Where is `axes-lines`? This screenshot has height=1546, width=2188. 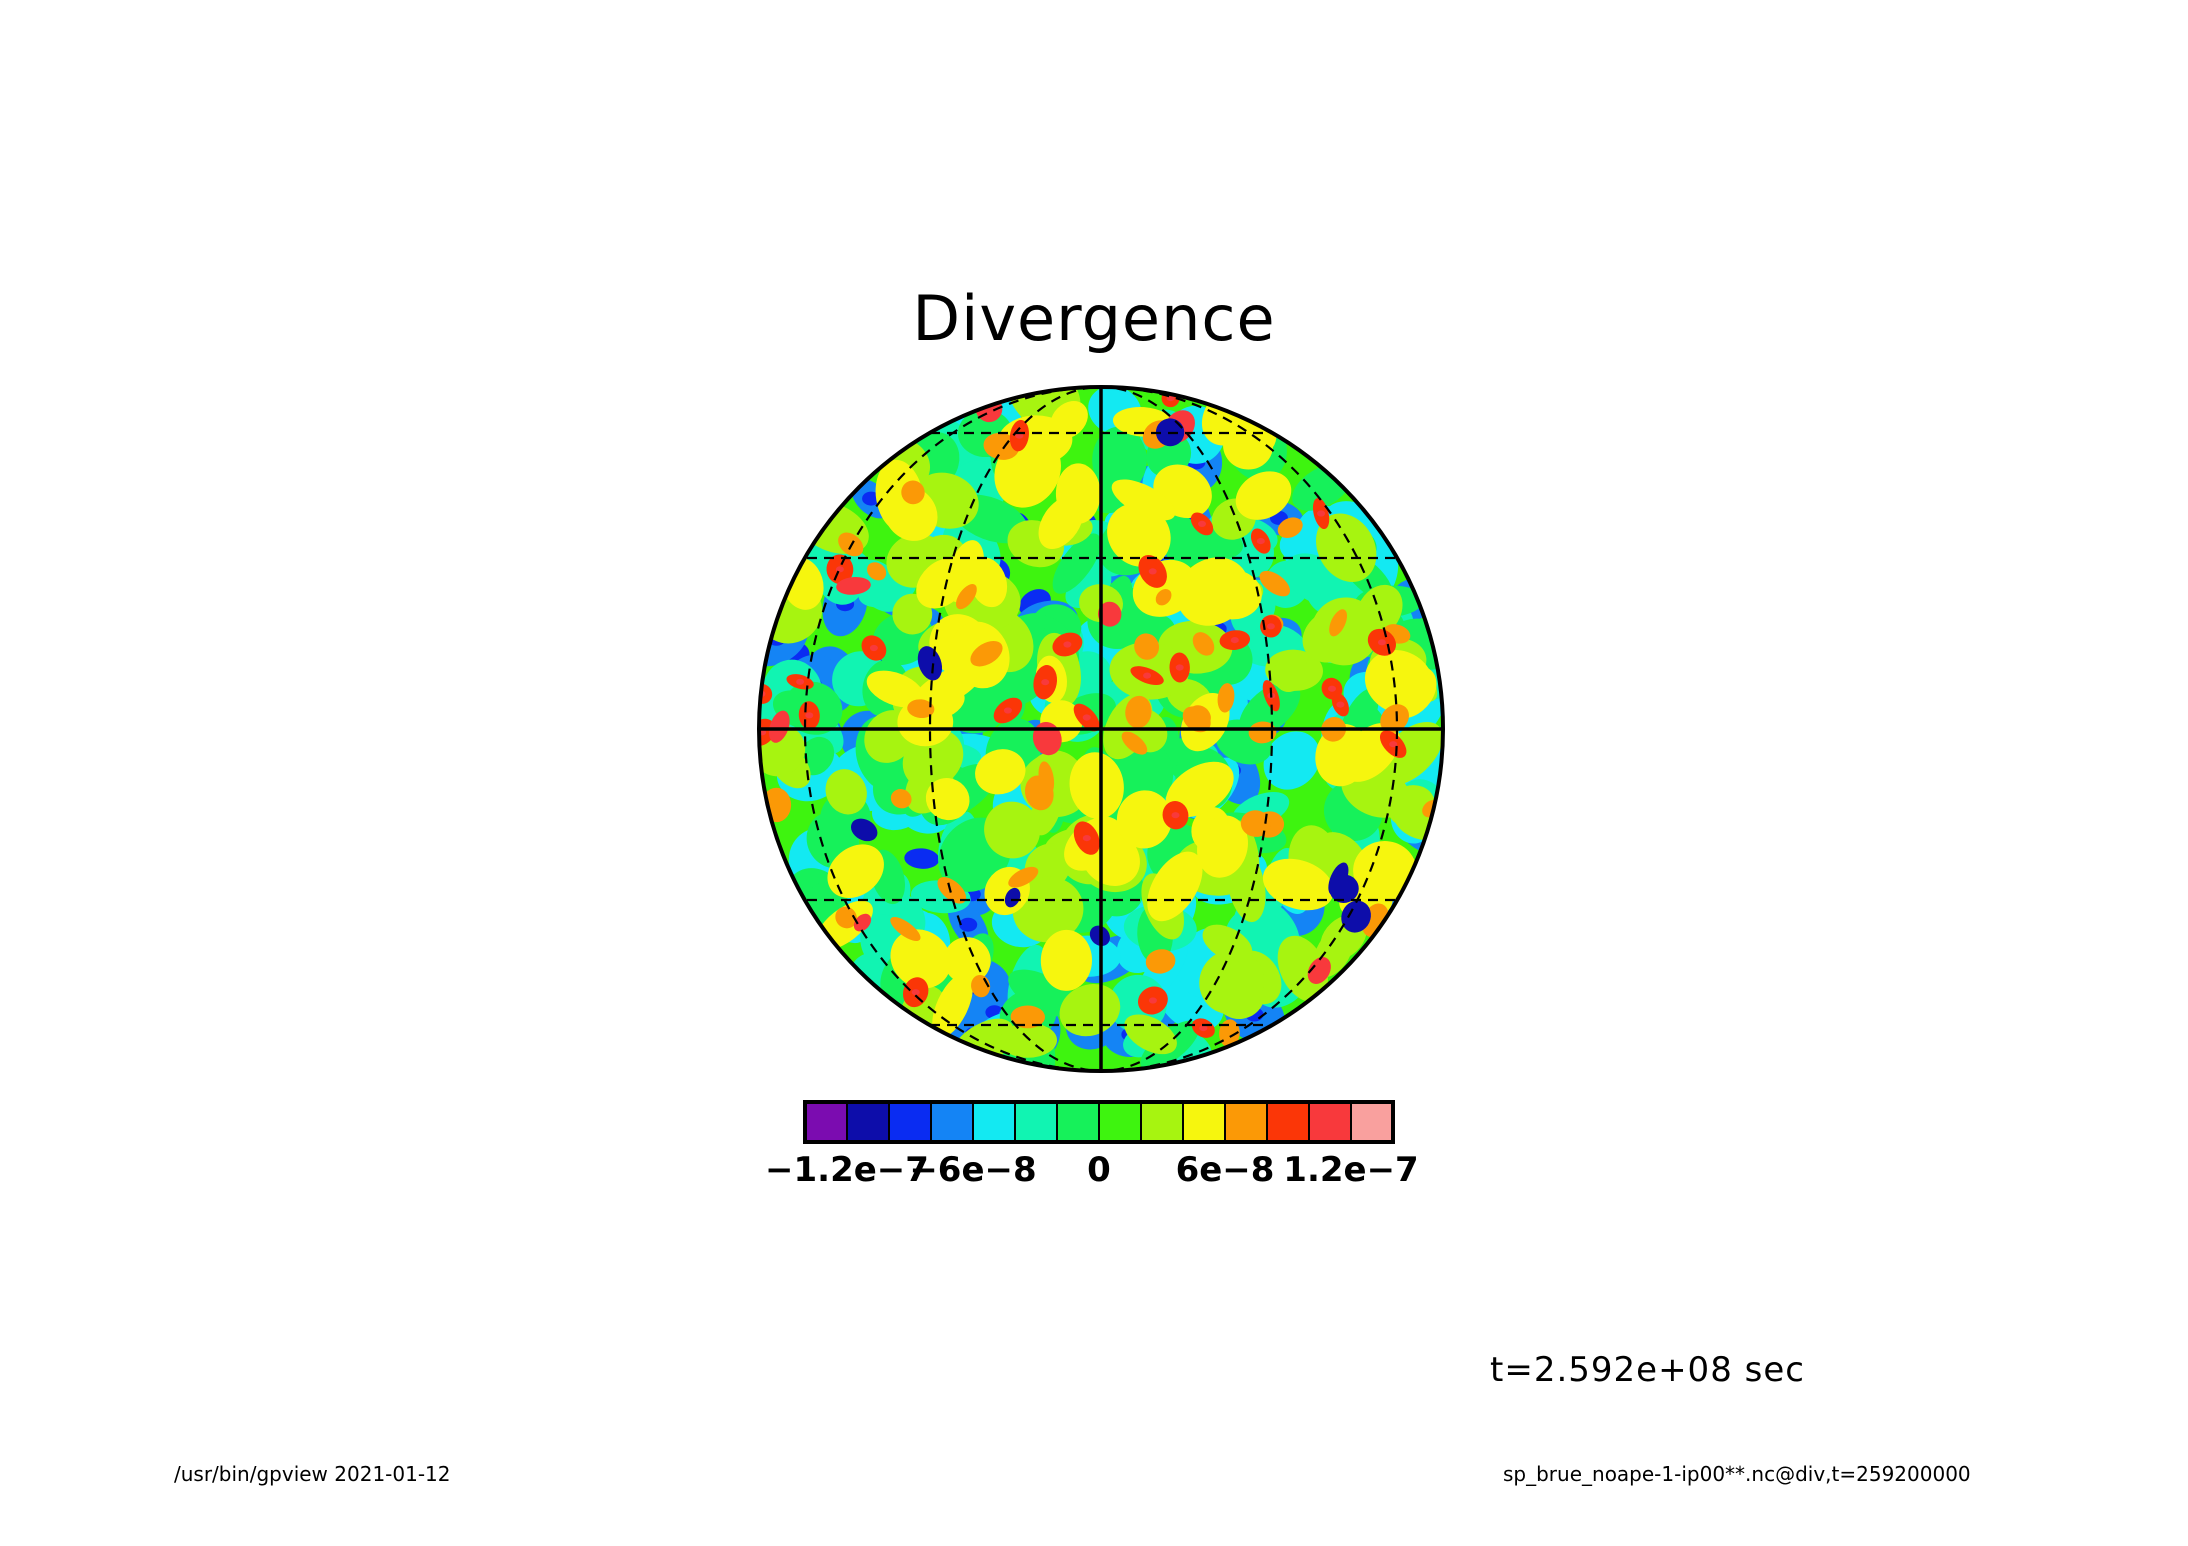
axes-lines is located at coordinates (1101, 729).